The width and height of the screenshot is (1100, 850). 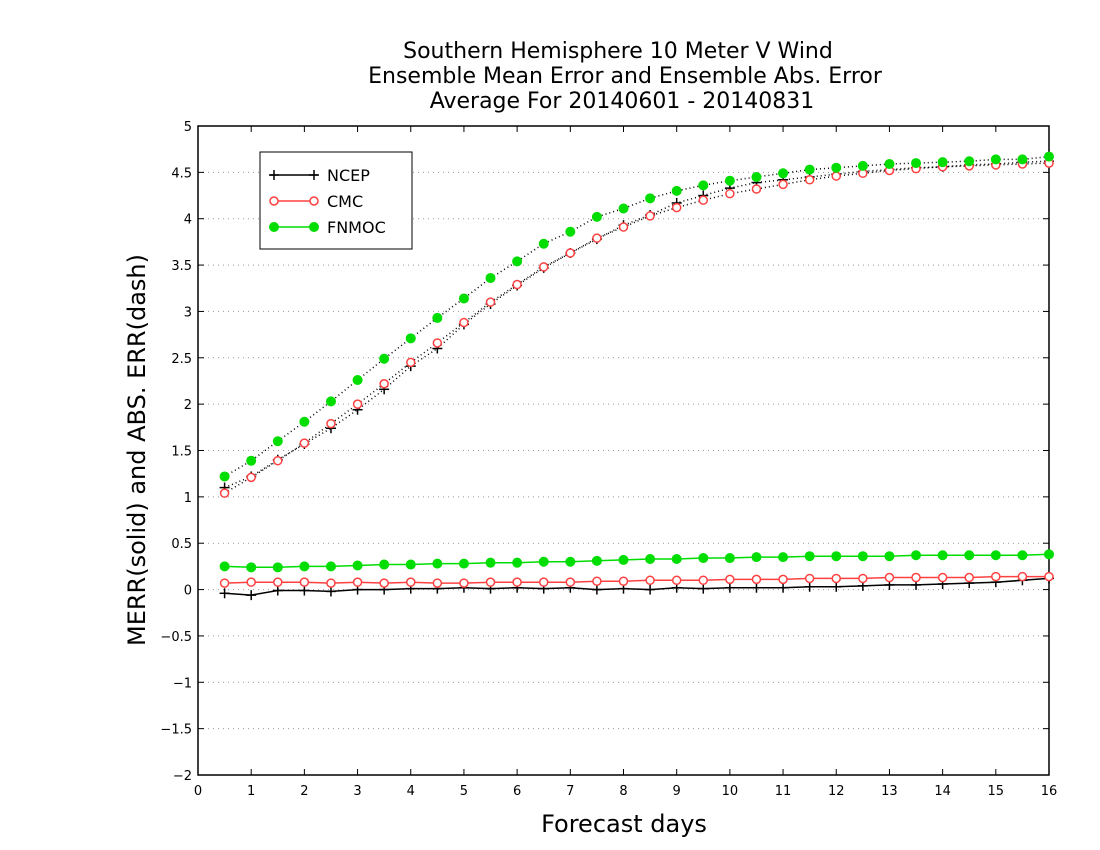 What do you see at coordinates (188, 591) in the screenshot?
I see `y-tick-label: 0` at bounding box center [188, 591].